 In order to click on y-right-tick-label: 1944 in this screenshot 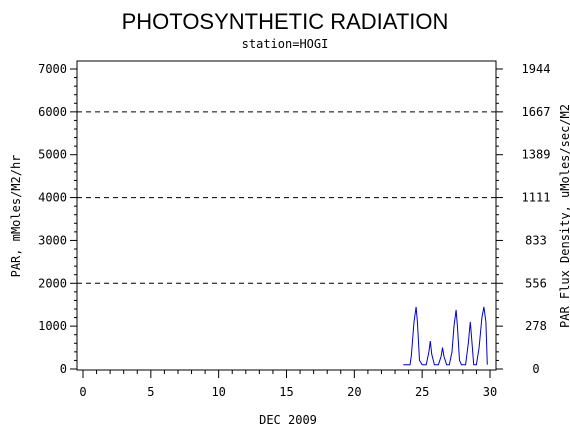, I will do `click(536, 69)`.